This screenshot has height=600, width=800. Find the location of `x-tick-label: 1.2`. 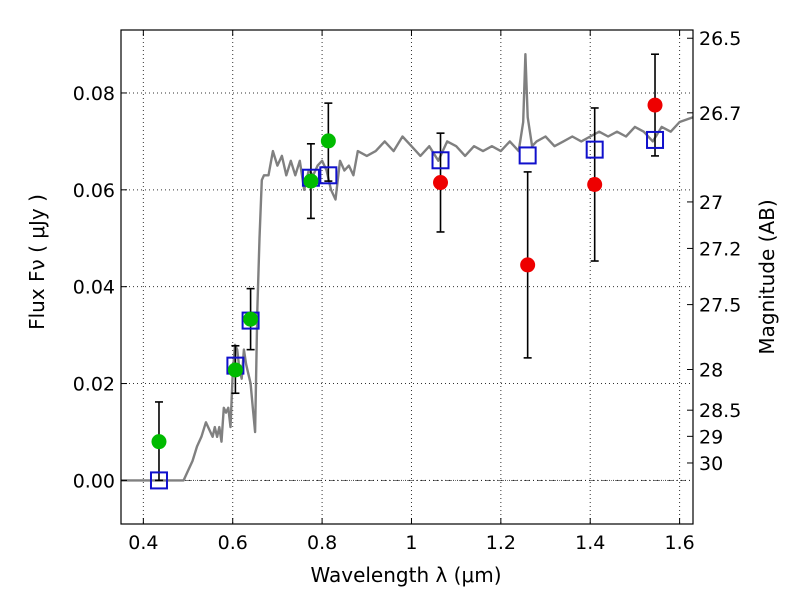

x-tick-label: 1.2 is located at coordinates (501, 543).